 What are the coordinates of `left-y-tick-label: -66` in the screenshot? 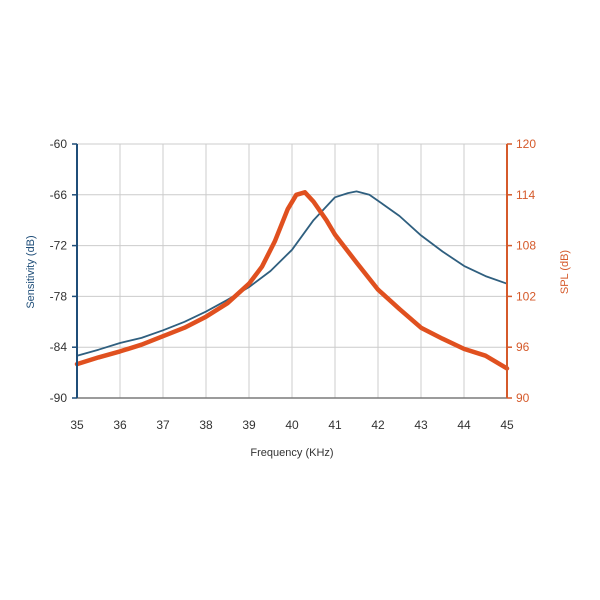 It's located at (59, 195).